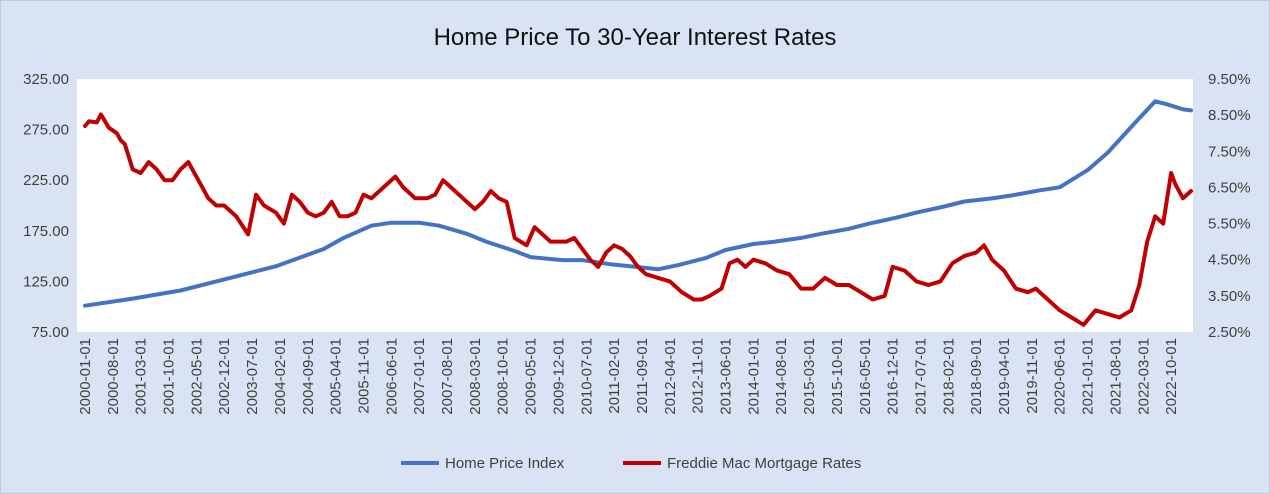  I want to click on x-tick-label: 2020-06-01, so click(1060, 376).